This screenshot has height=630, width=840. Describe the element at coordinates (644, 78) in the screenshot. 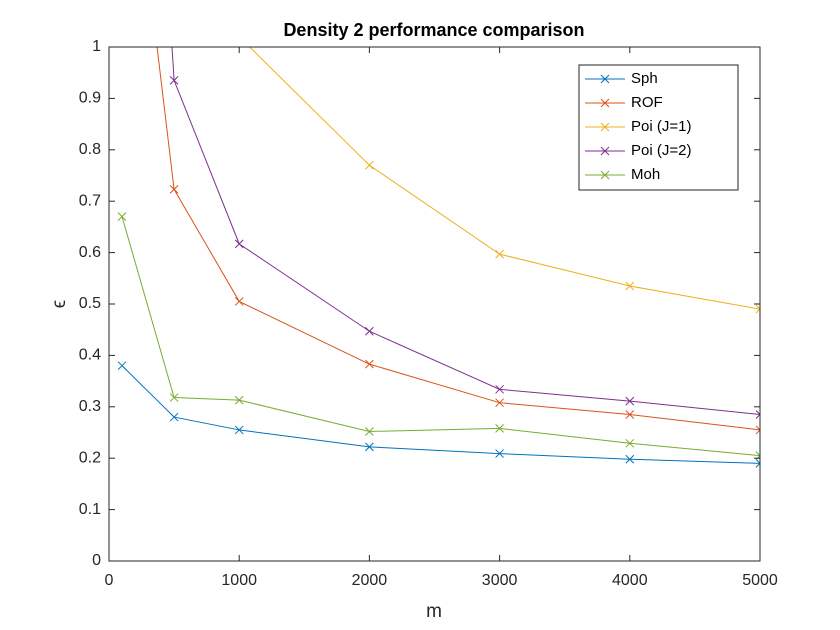

I see `legend-label: Sph` at that location.